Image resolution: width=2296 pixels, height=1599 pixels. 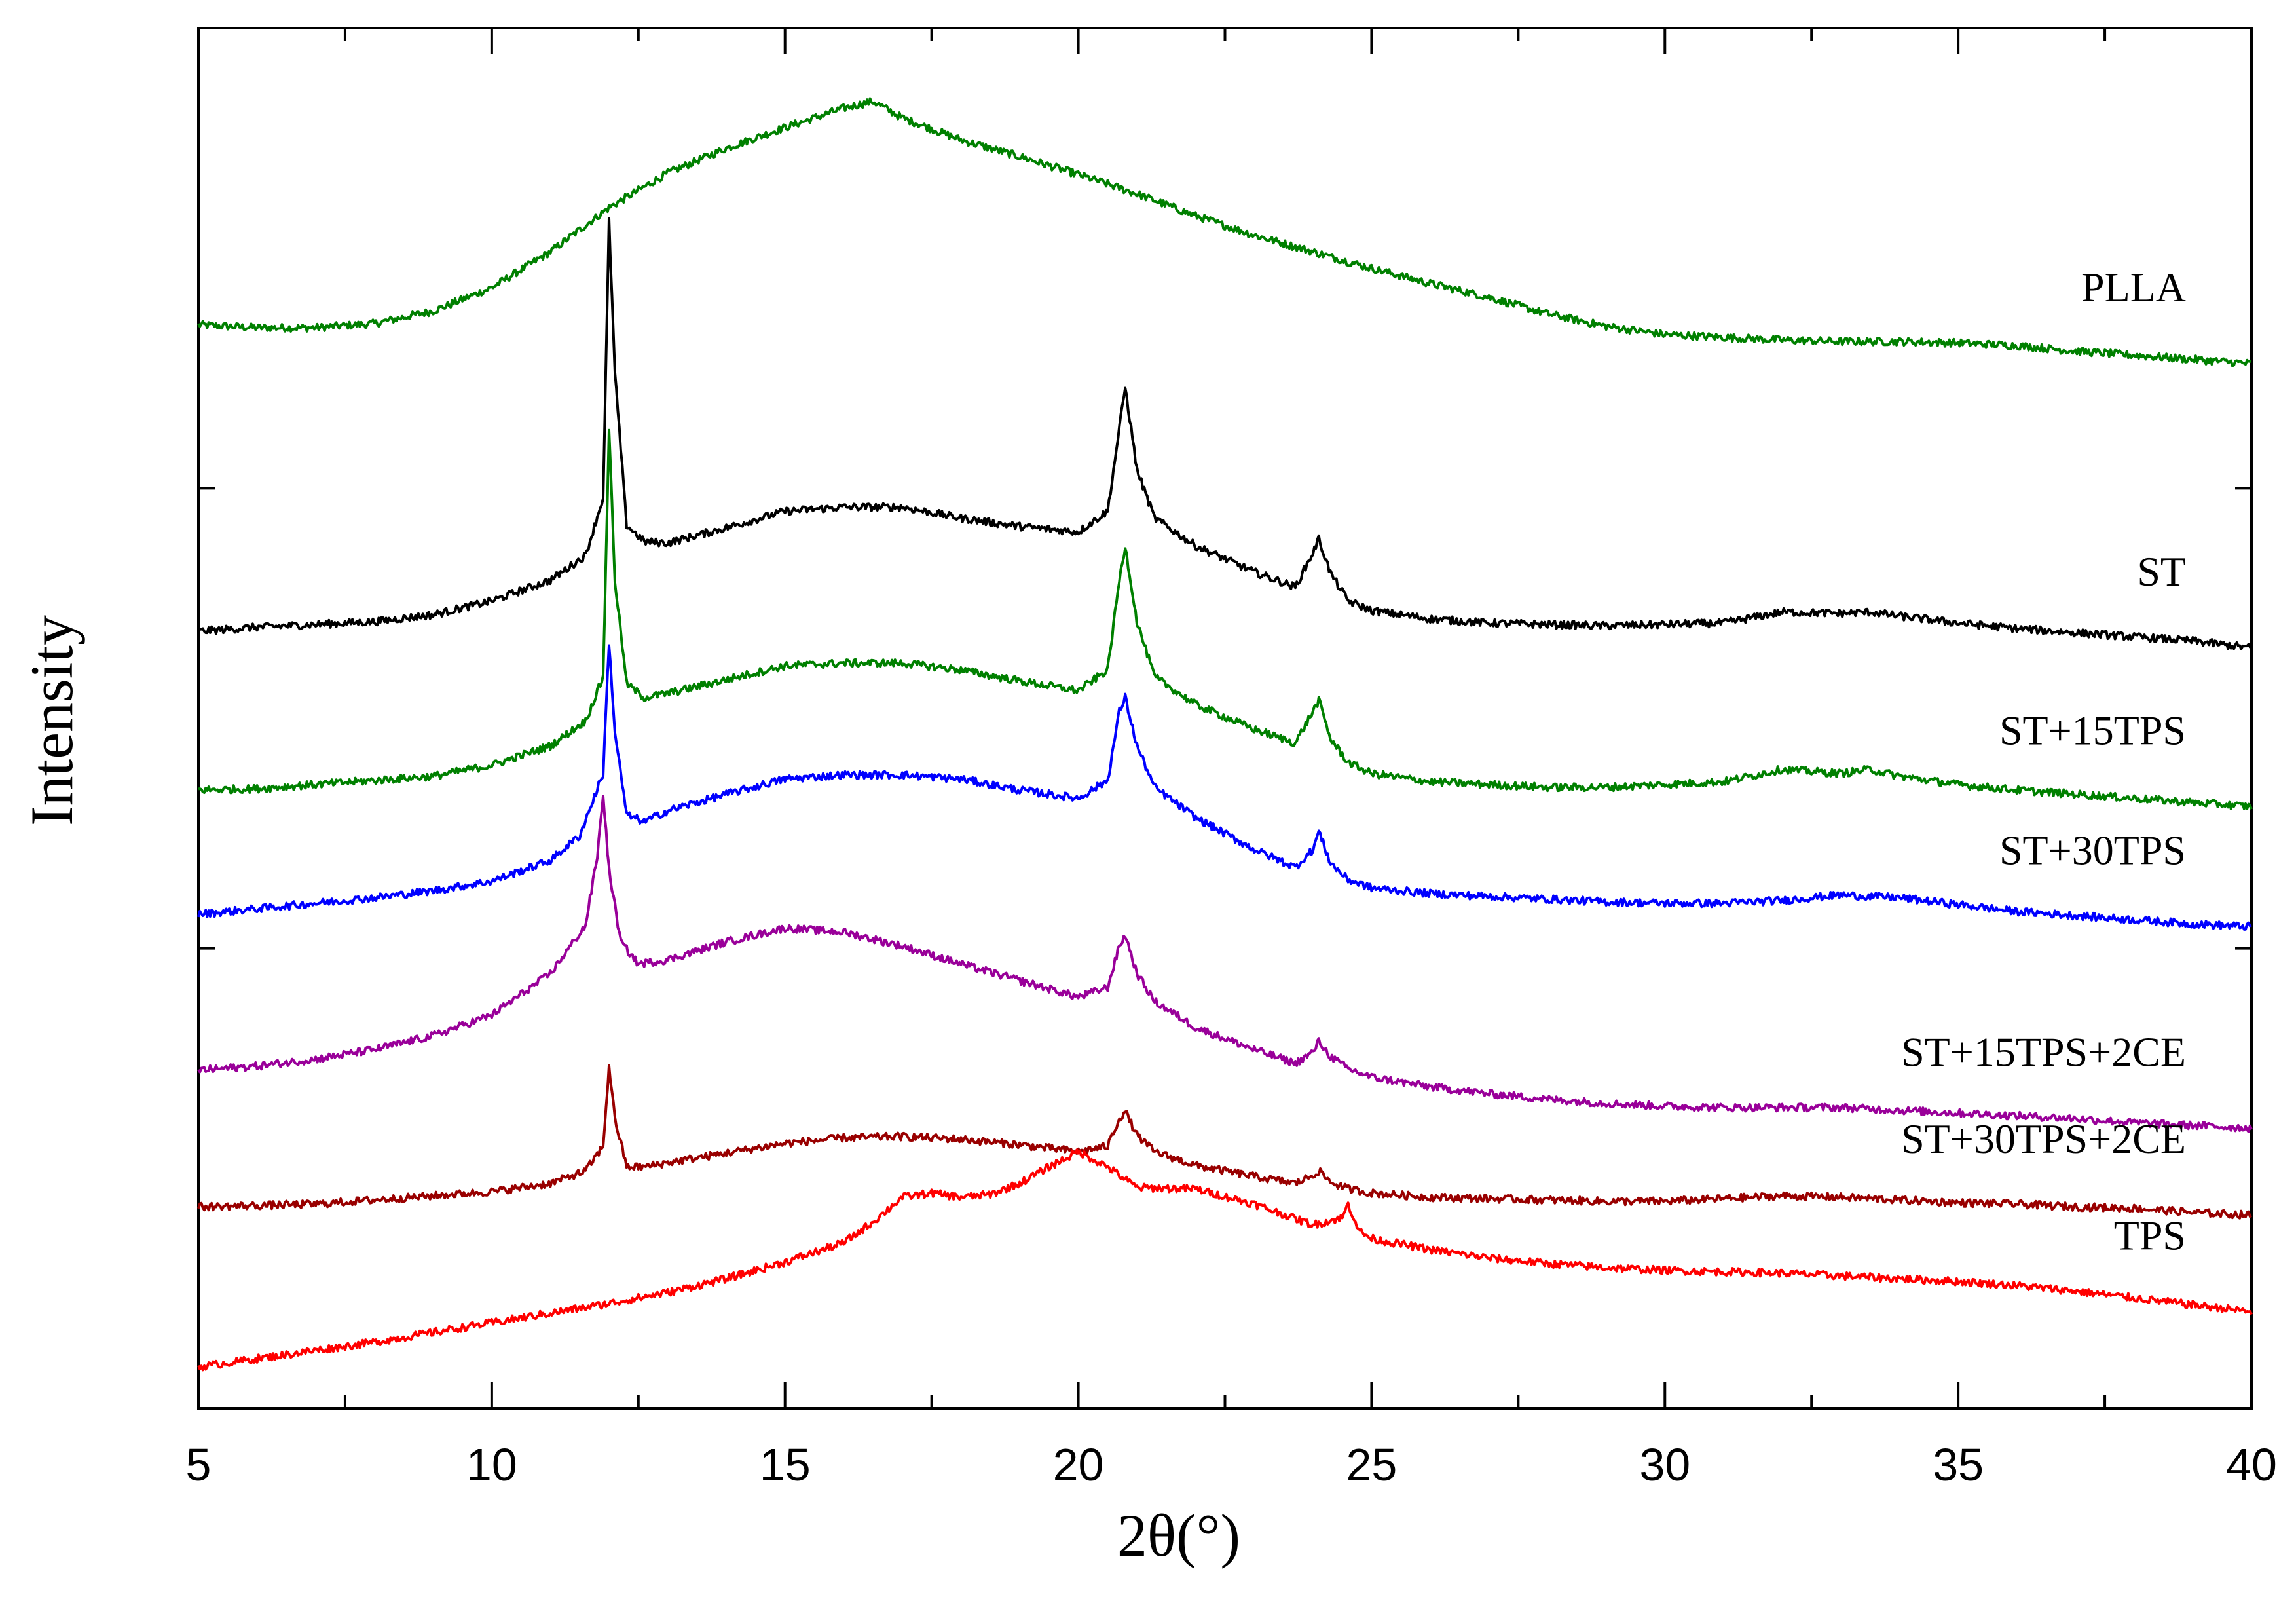 I want to click on series-label: ST+30TPS, so click(x=2093, y=850).